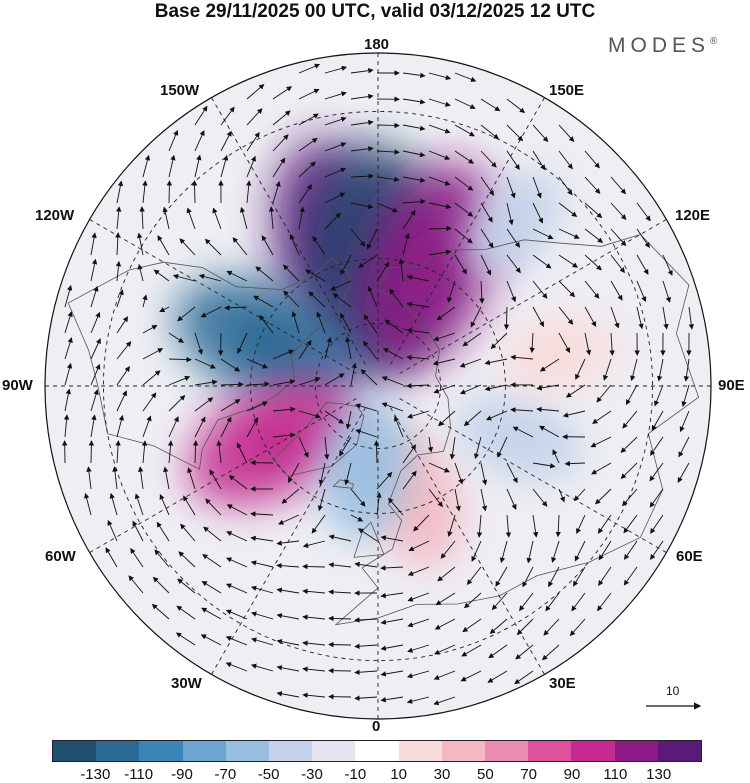 Image resolution: width=750 pixels, height=783 pixels. Describe the element at coordinates (567, 90) in the screenshot. I see `lon-label-150e: 150E` at that location.